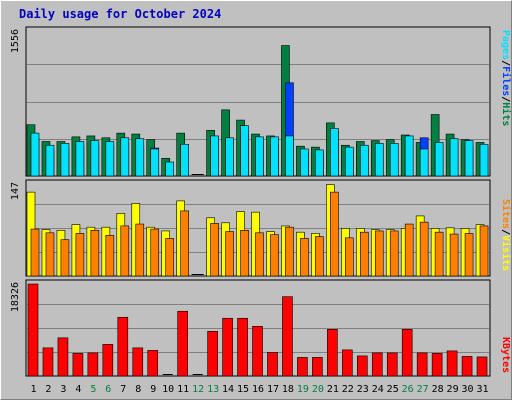 This screenshot has width=512, height=400. I want to click on x-tick-label-day-29: 29, so click(453, 389).